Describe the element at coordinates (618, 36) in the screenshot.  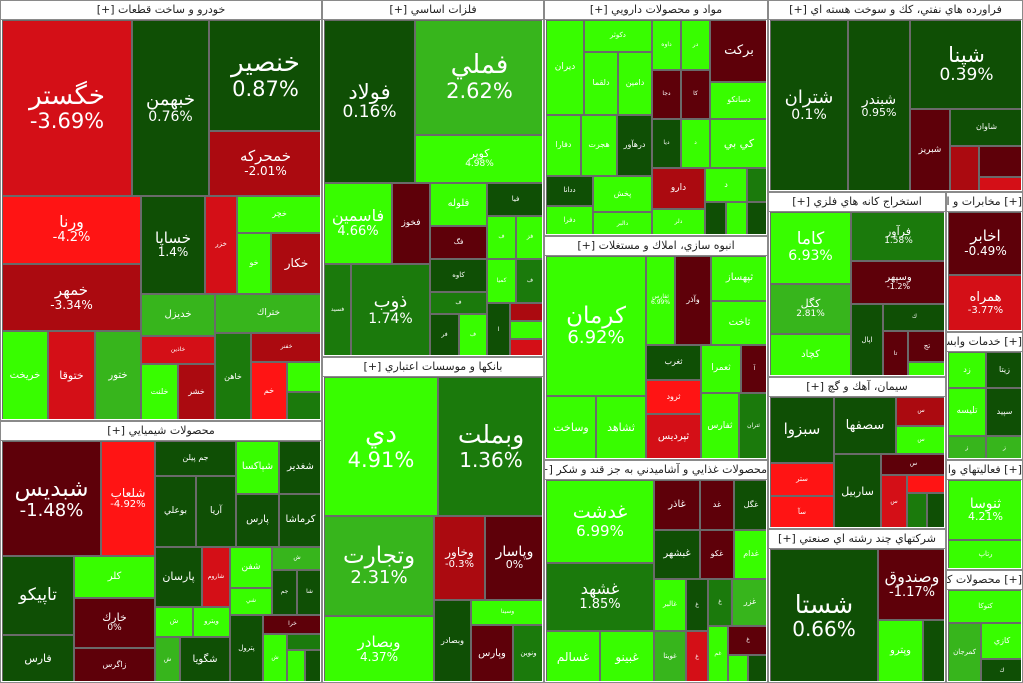
I see `stock-tile: دكوثر` at that location.